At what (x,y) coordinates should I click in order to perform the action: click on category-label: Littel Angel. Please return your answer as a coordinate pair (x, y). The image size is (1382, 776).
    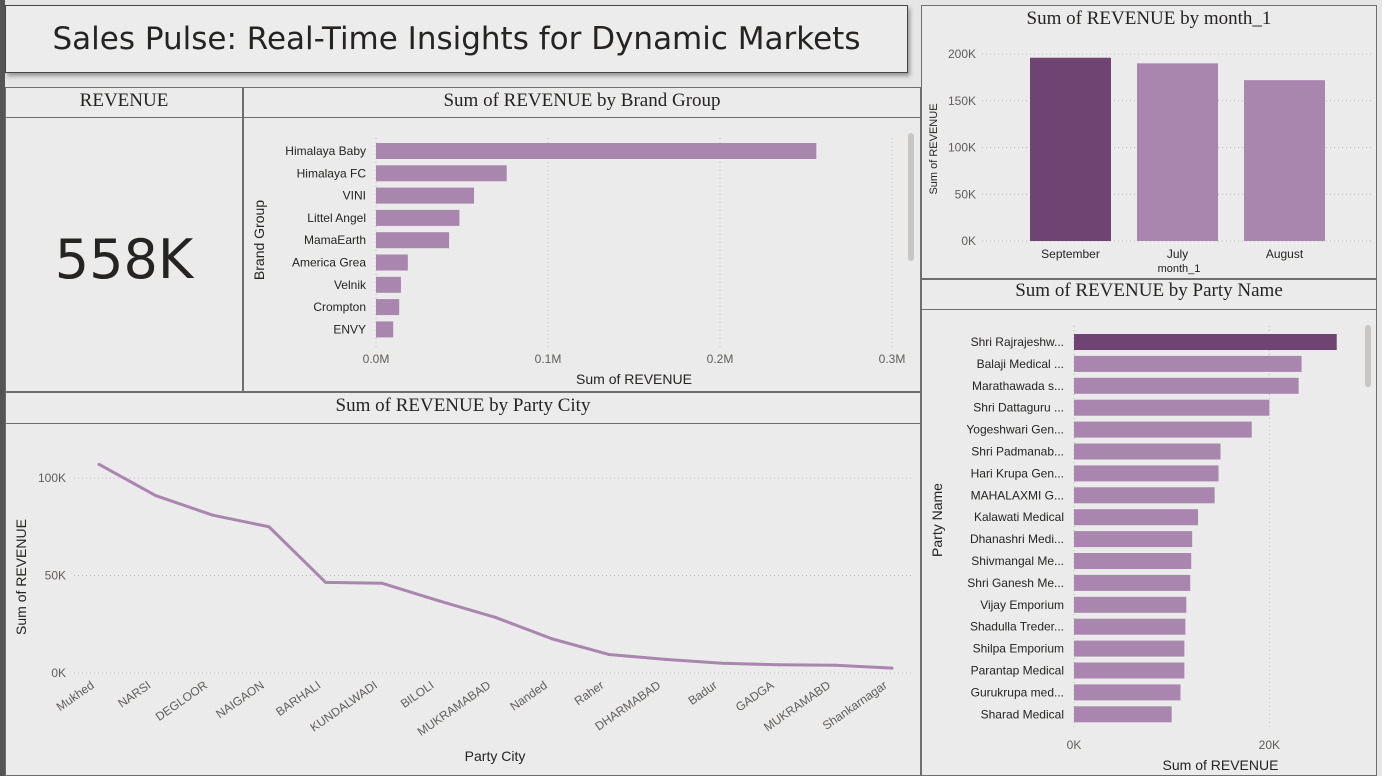
    Looking at the image, I should click on (336, 218).